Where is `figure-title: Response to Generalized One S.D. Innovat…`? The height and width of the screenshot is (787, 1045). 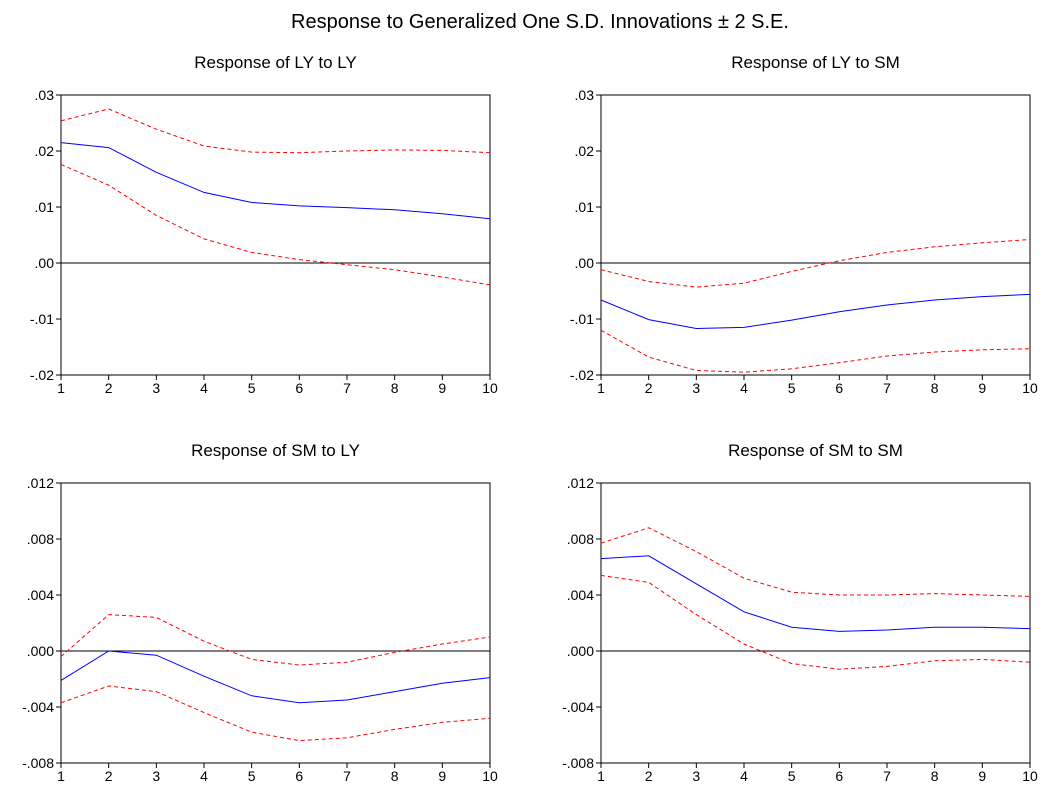 figure-title: Response to Generalized One S.D. Innovat… is located at coordinates (540, 22).